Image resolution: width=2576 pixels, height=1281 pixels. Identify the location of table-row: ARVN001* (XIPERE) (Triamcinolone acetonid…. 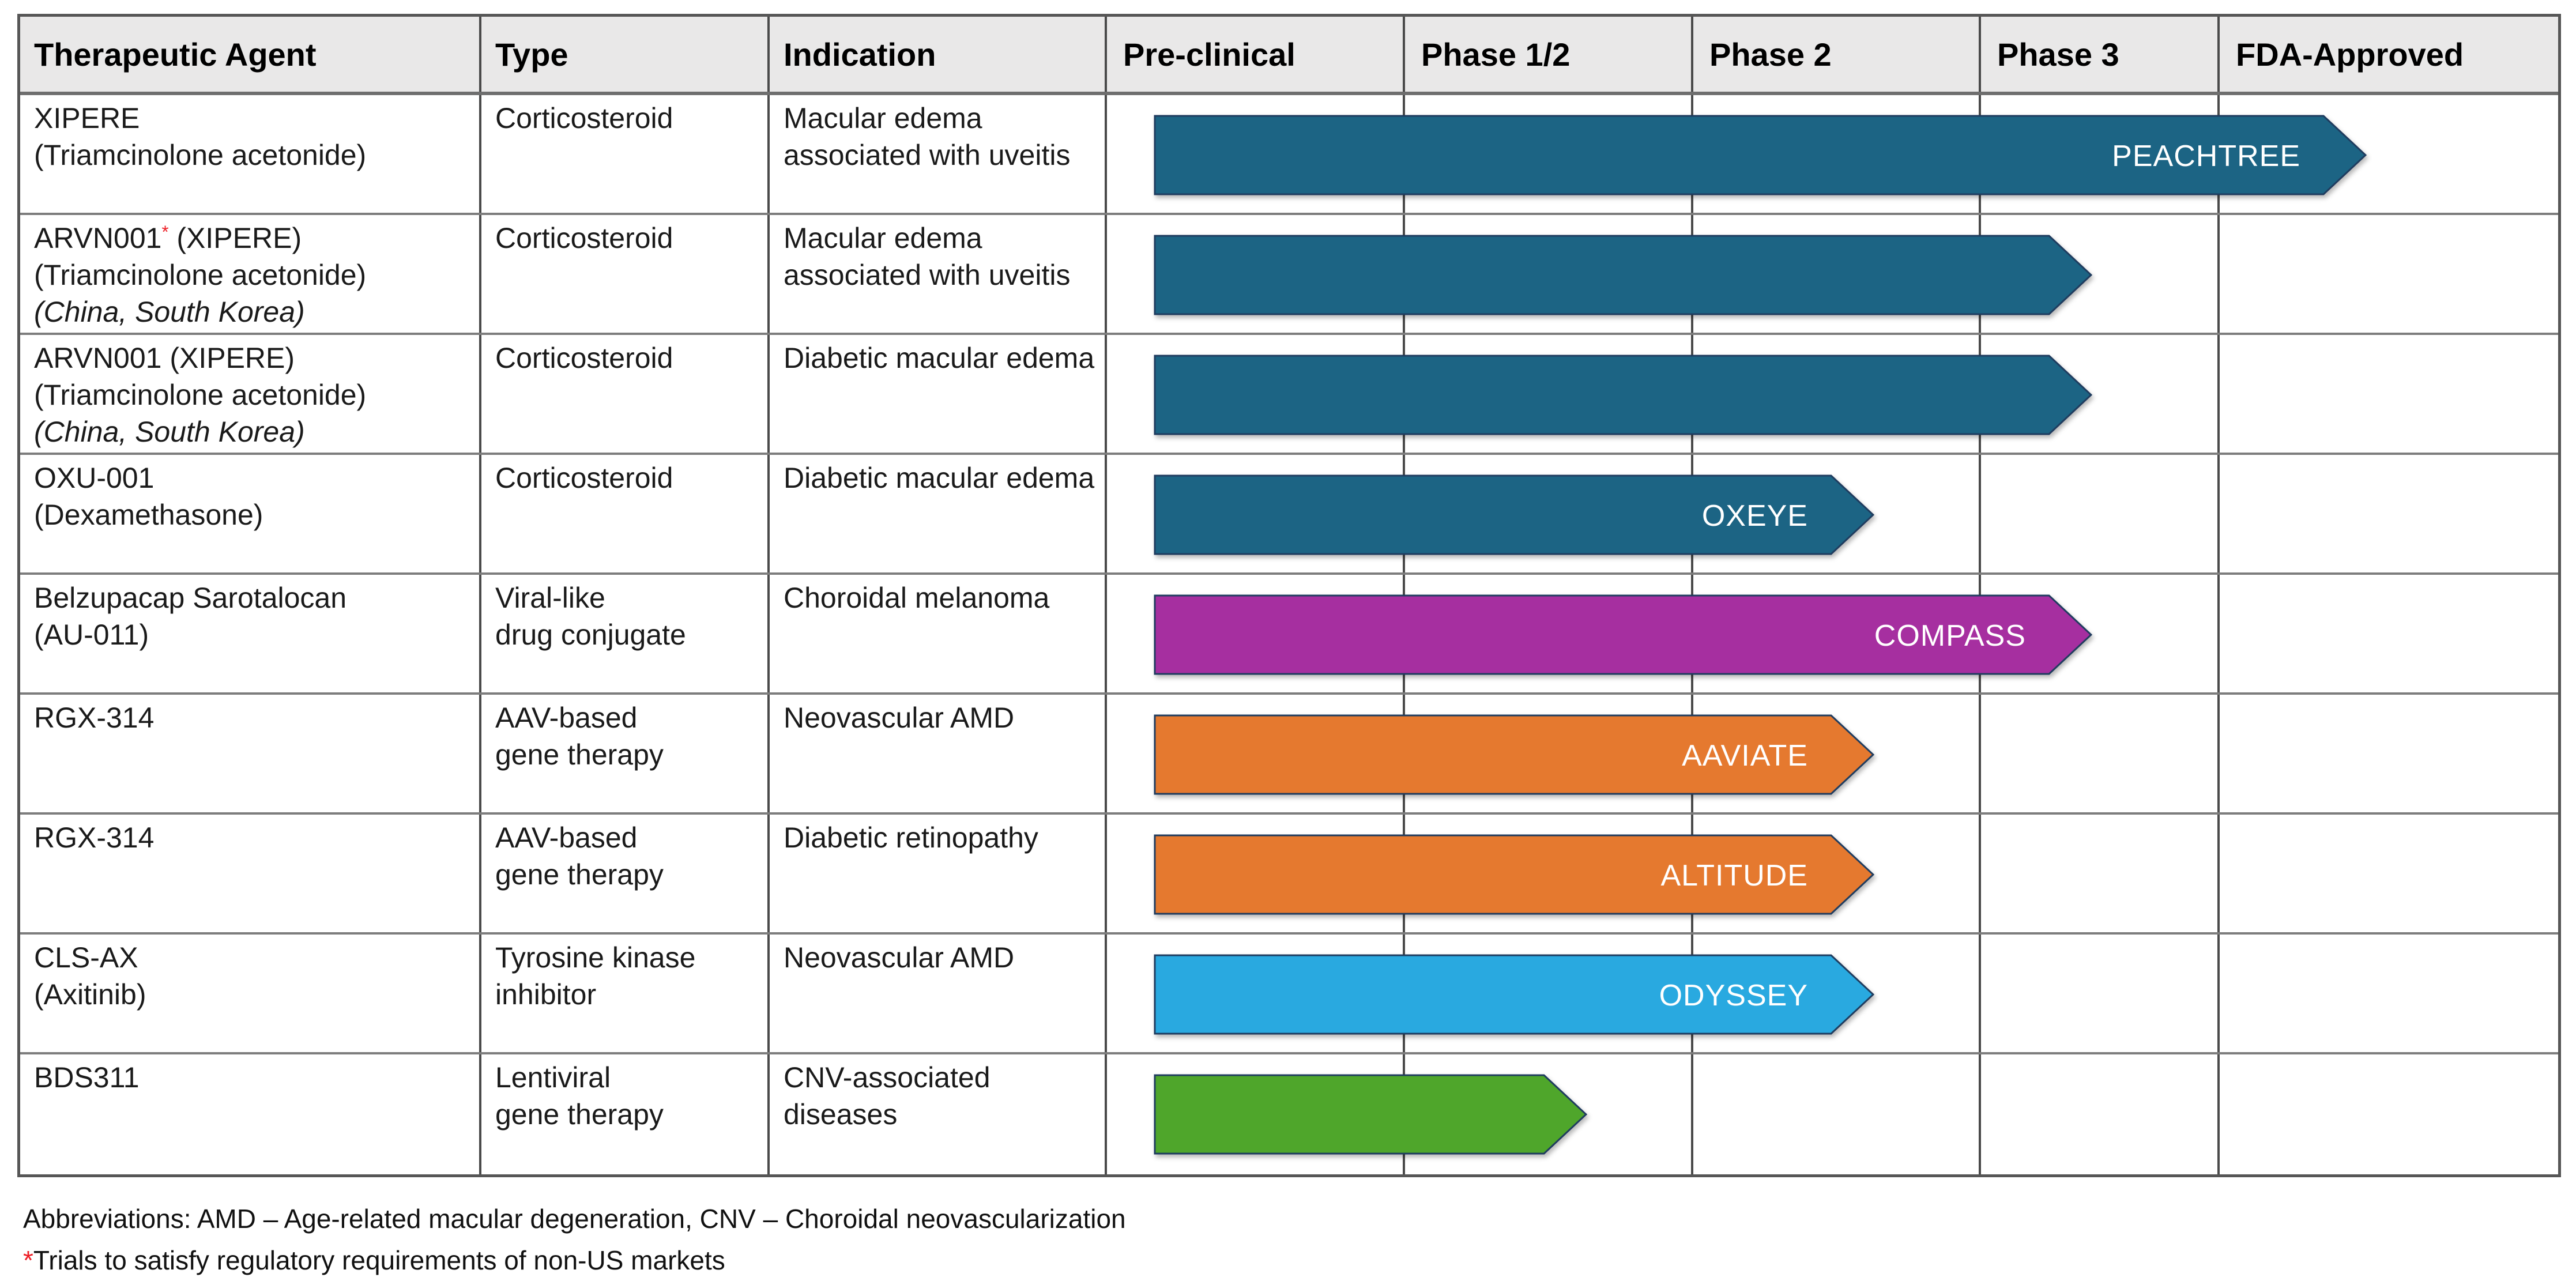
(1289, 275).